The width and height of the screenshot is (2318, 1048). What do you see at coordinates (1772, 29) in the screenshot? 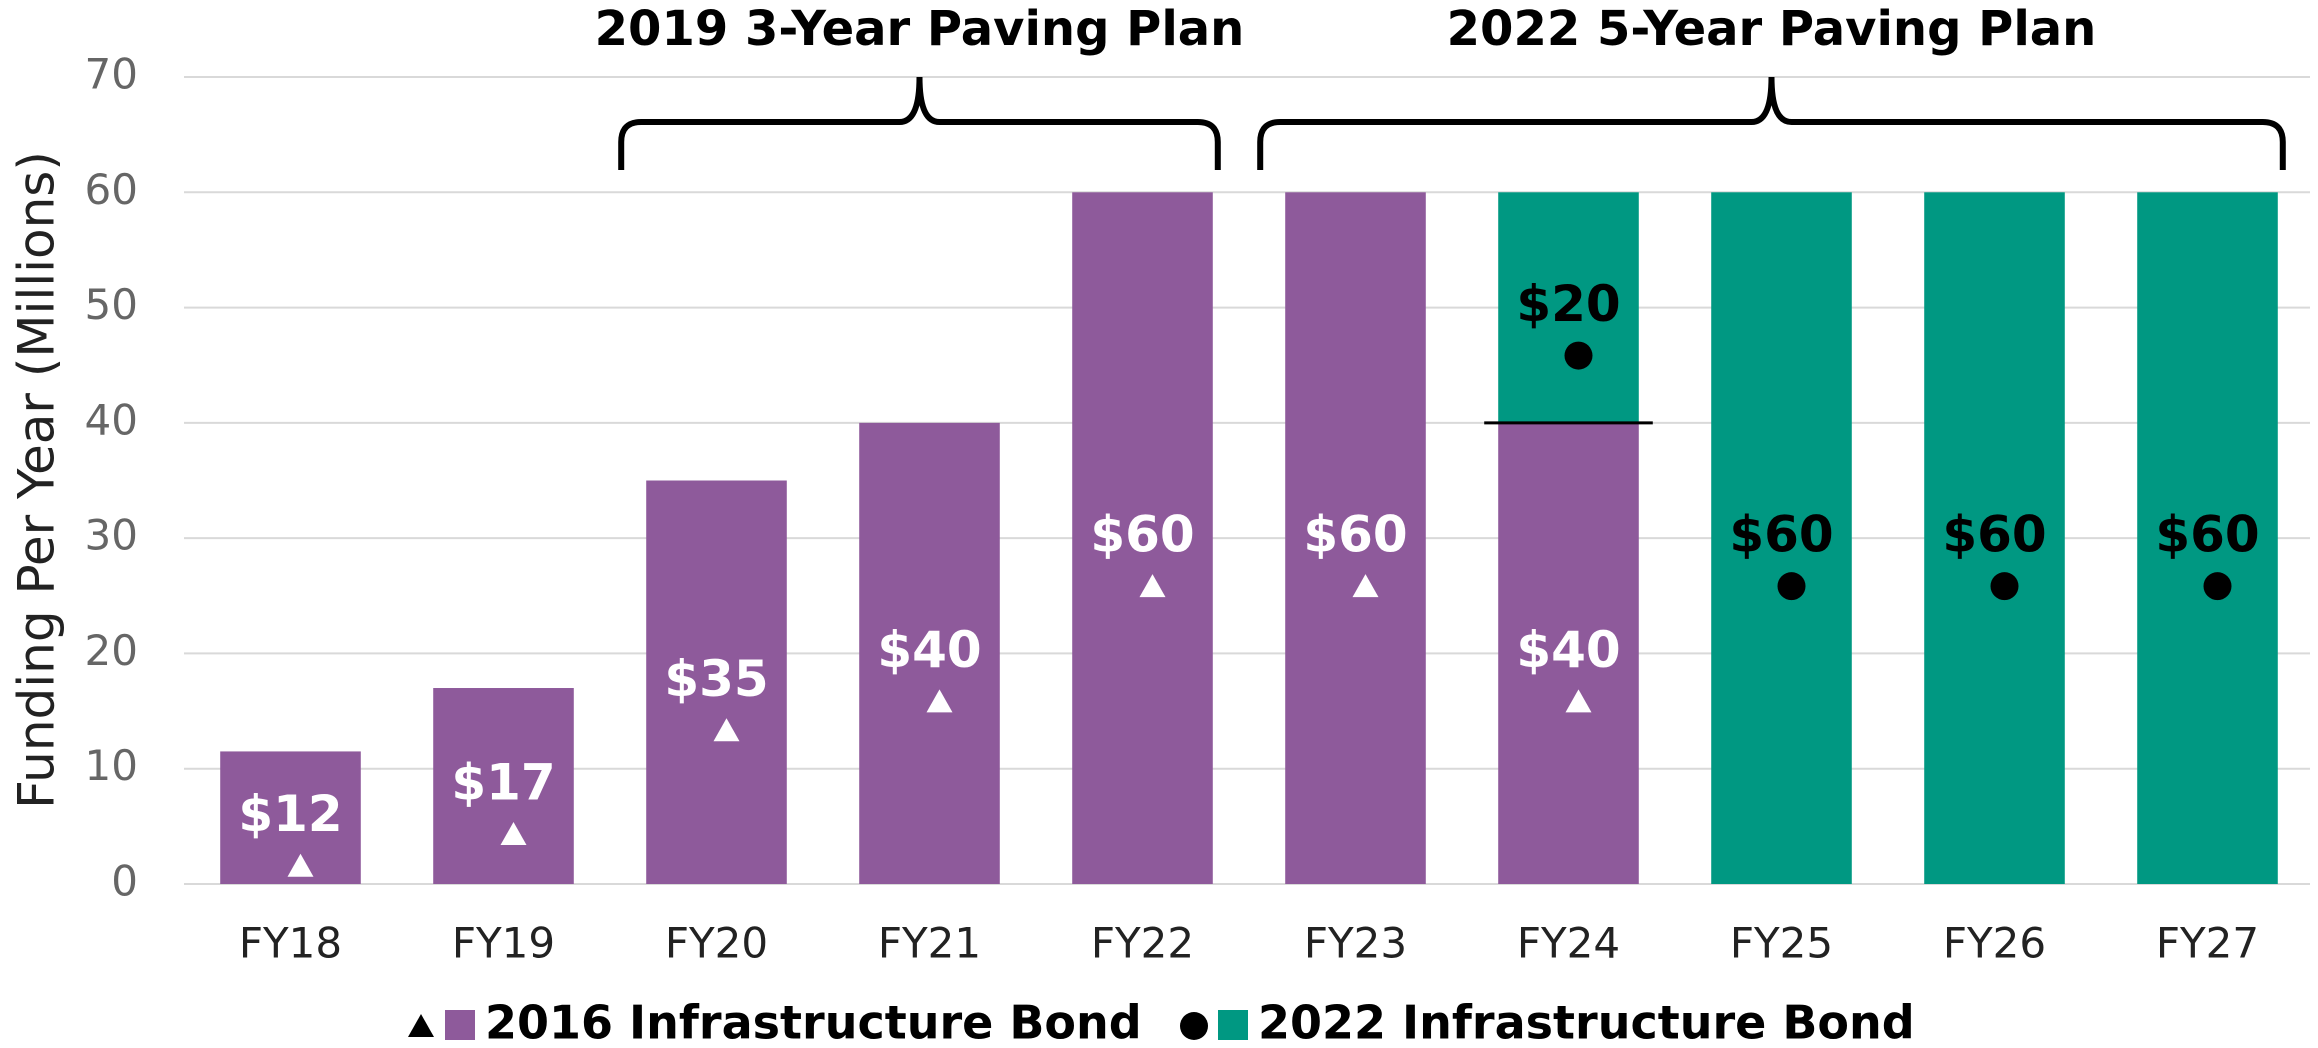
I see `annotation: 2022 5-Year Paving Plan` at bounding box center [1772, 29].